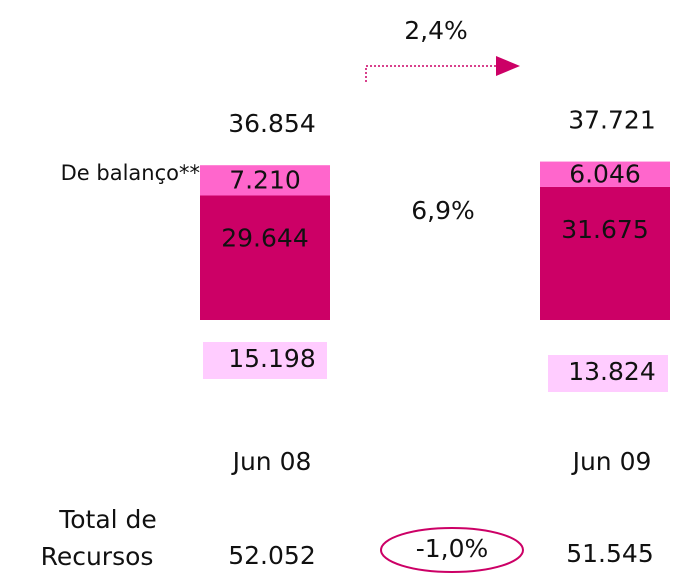 The height and width of the screenshot is (574, 682). I want to click on total-resources-value: 52.052, so click(271, 555).